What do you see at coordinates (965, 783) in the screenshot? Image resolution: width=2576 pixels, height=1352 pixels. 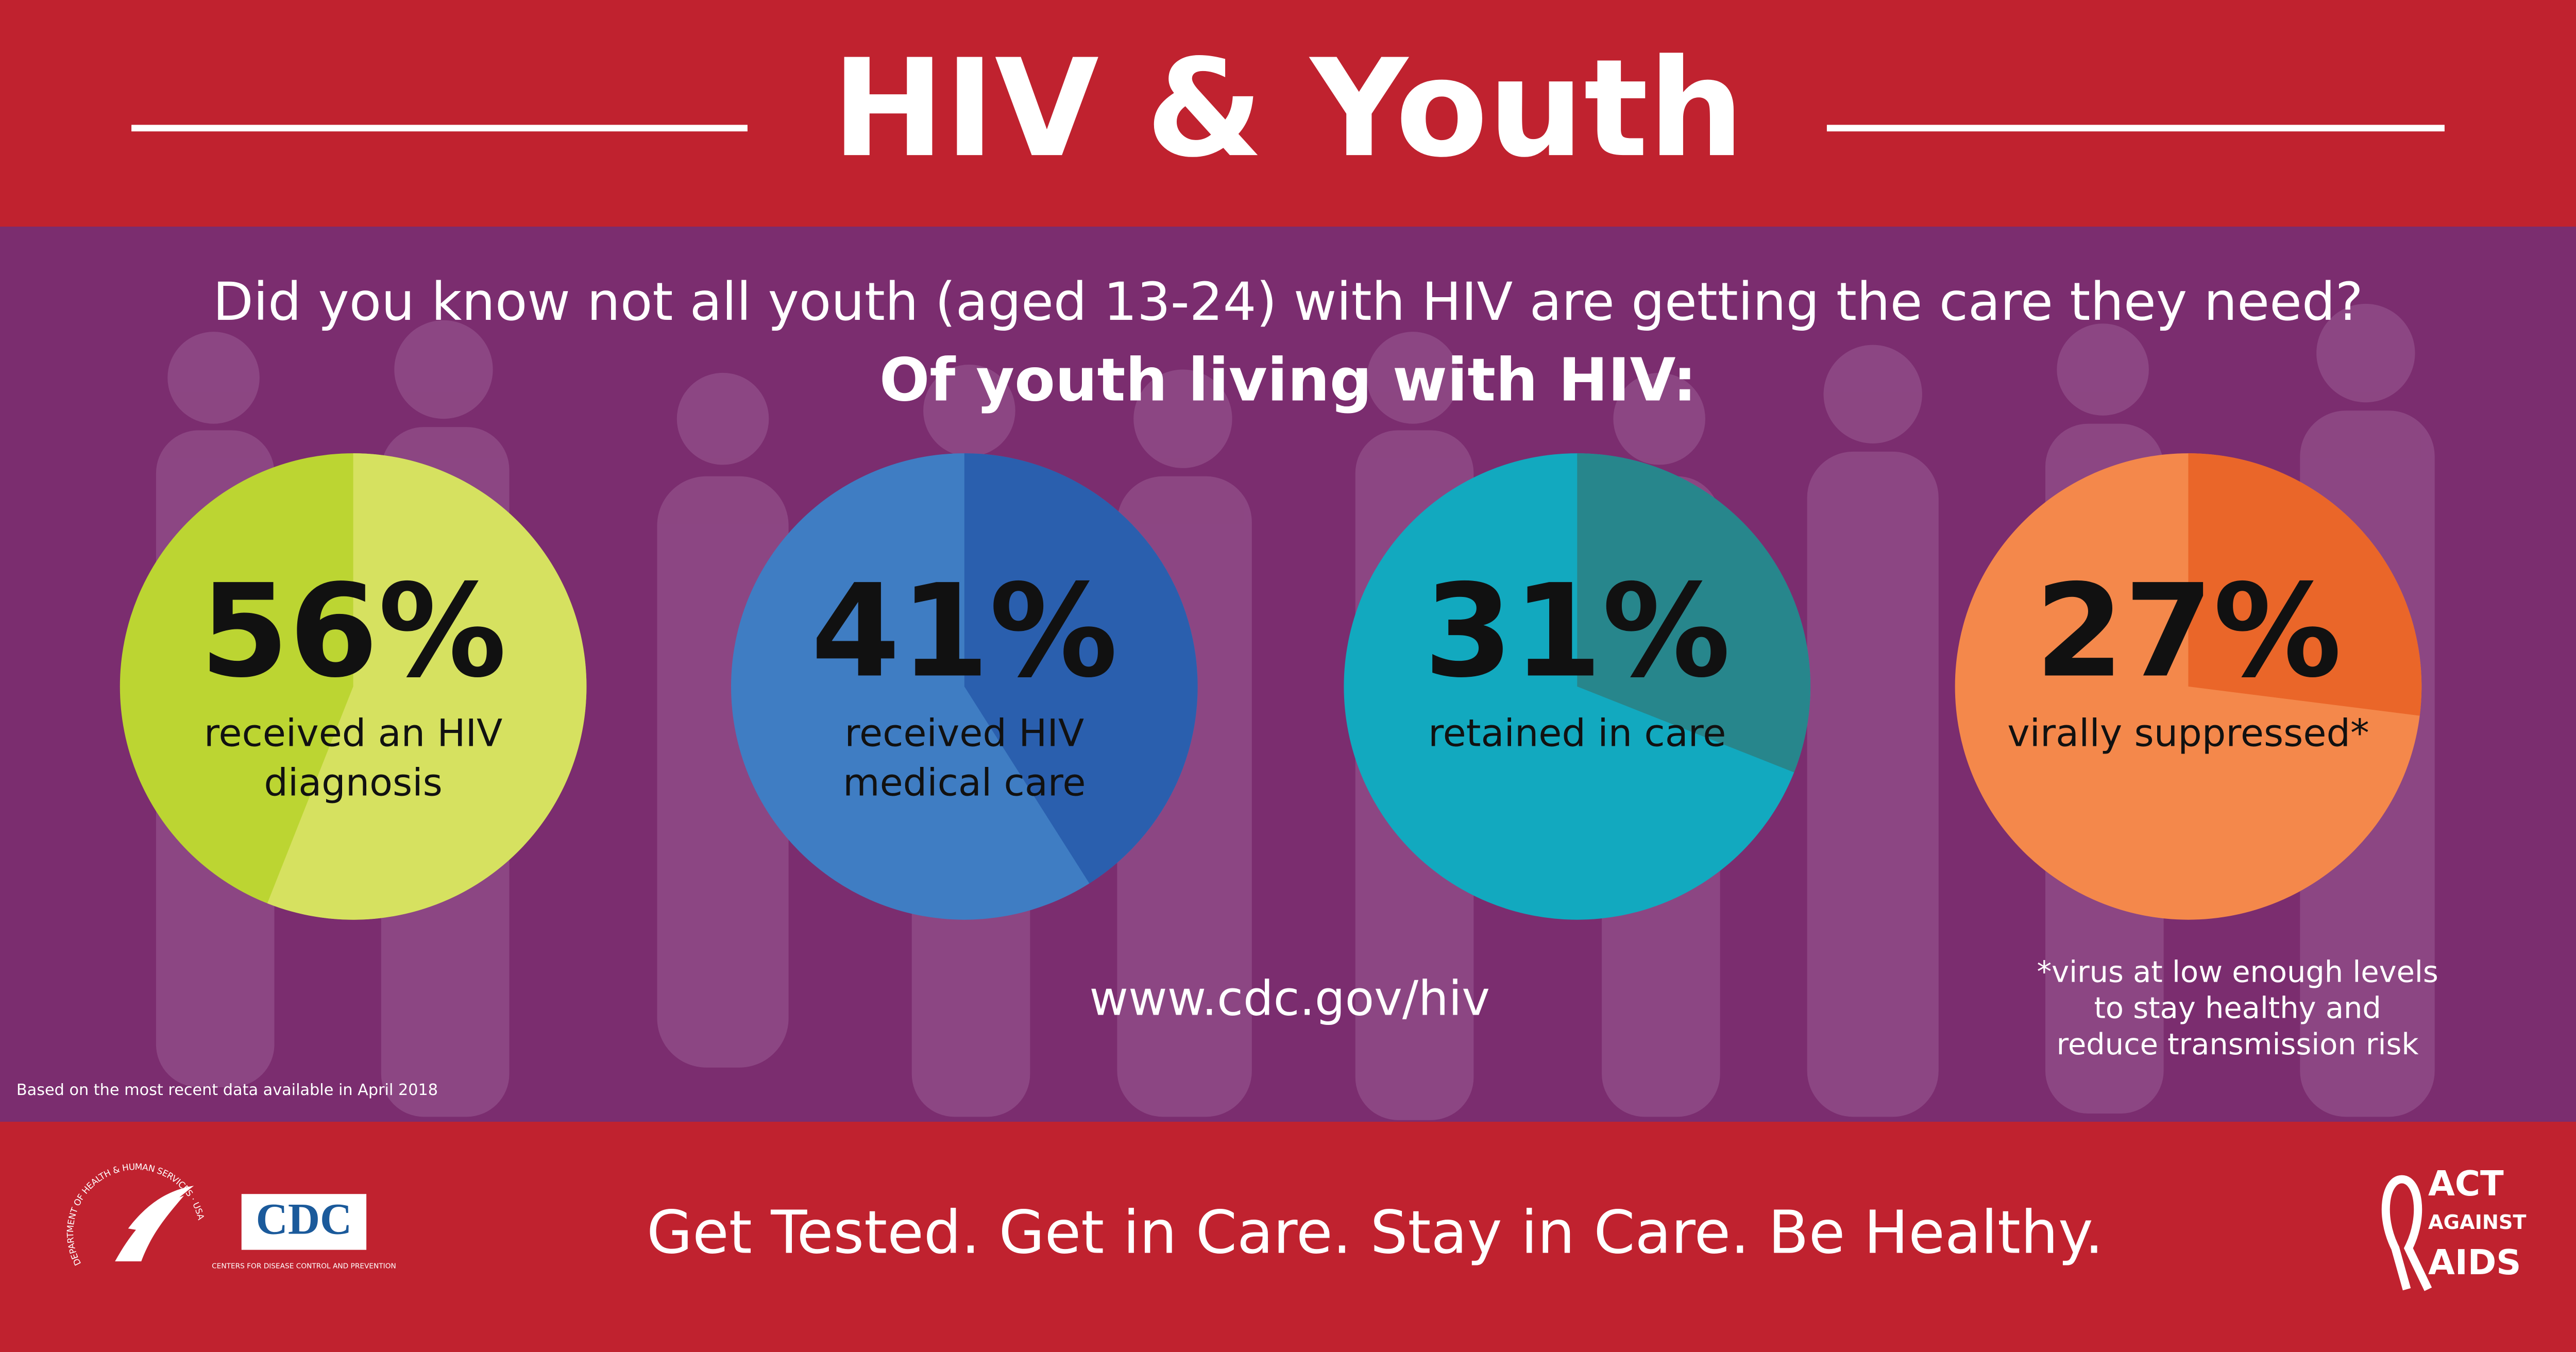 I see `pie-caption: medical care` at bounding box center [965, 783].